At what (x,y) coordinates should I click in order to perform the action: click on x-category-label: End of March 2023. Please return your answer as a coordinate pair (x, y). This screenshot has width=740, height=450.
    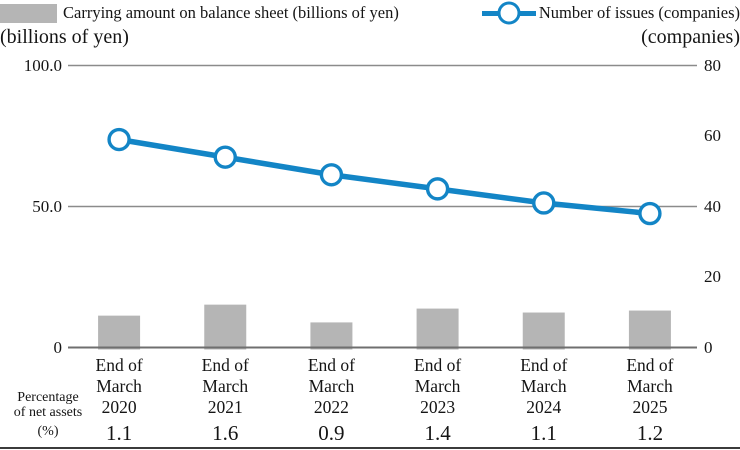
    Looking at the image, I should click on (438, 386).